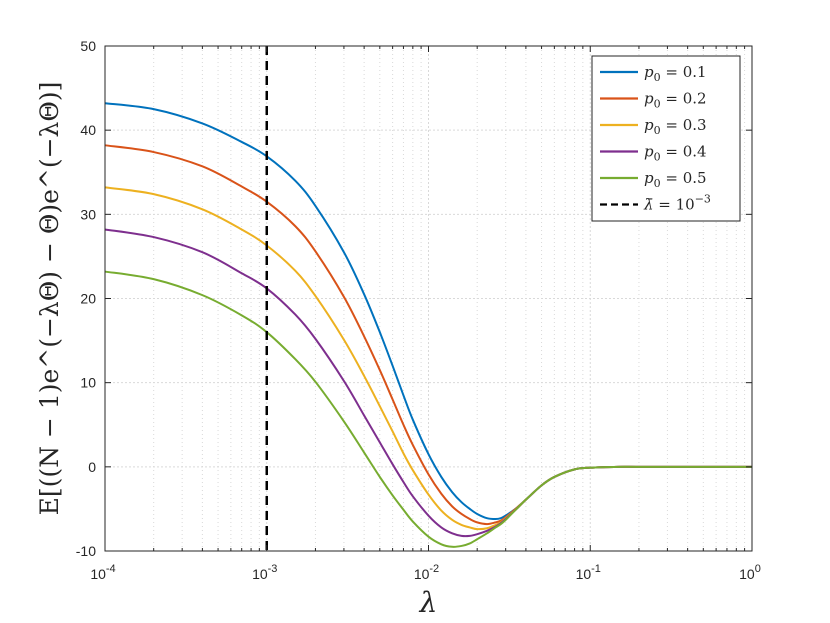  Describe the element at coordinates (88, 299) in the screenshot. I see `y-tick-label: 20` at that location.